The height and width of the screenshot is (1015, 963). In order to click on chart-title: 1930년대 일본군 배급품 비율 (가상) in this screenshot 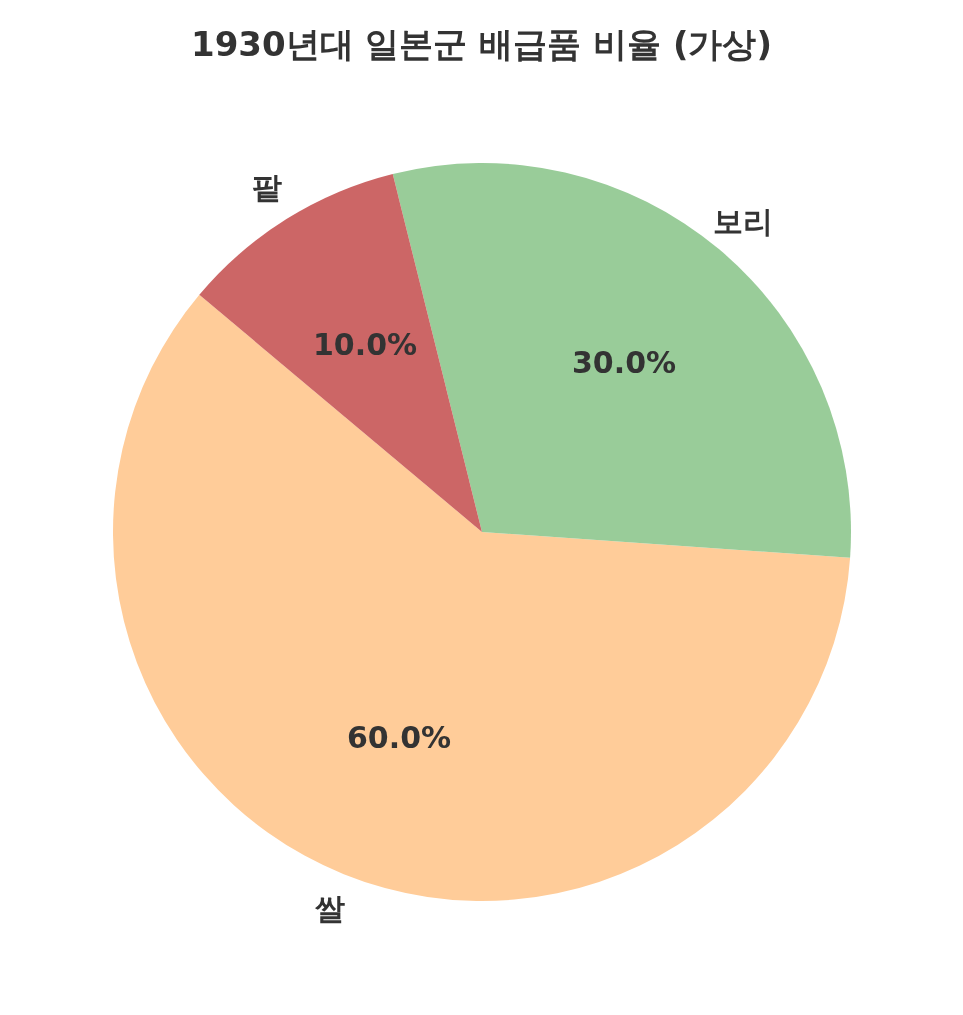, I will do `click(481, 43)`.